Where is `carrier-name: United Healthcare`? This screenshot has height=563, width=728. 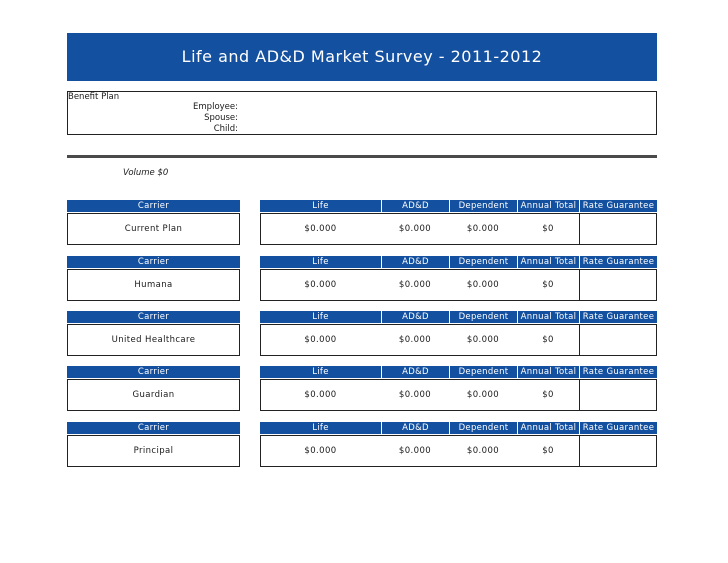 carrier-name: United Healthcare is located at coordinates (153, 340).